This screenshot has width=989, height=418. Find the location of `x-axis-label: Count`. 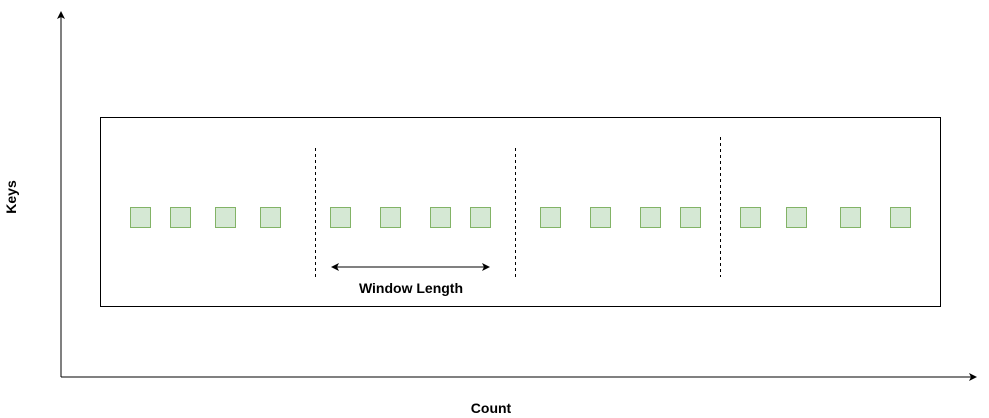

x-axis-label: Count is located at coordinates (491, 408).